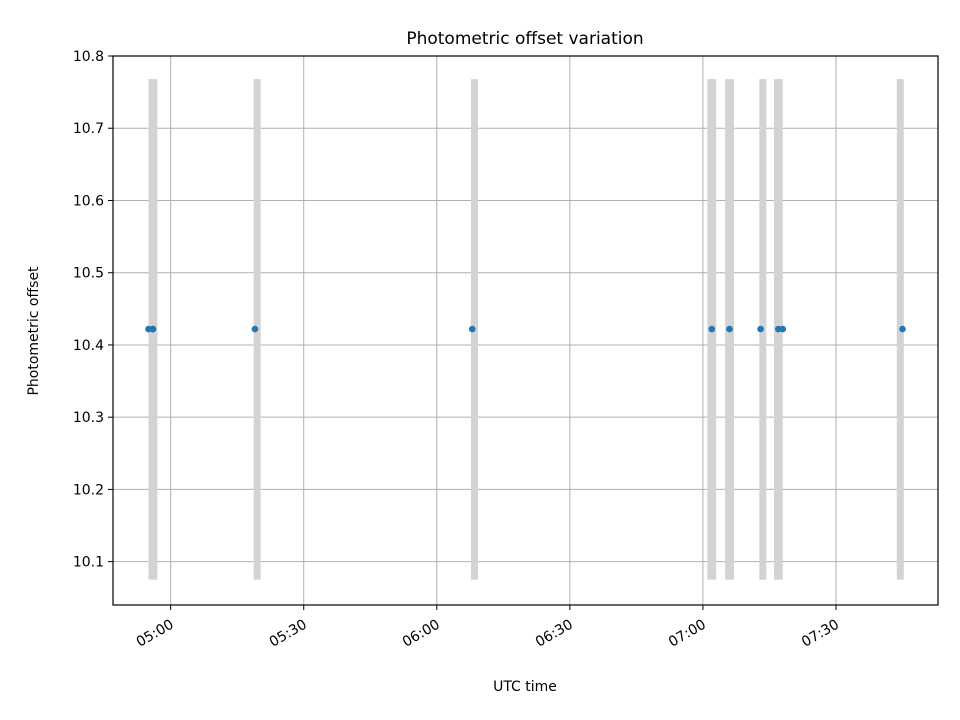  Describe the element at coordinates (88, 418) in the screenshot. I see `y-tick-label: 10.3` at that location.